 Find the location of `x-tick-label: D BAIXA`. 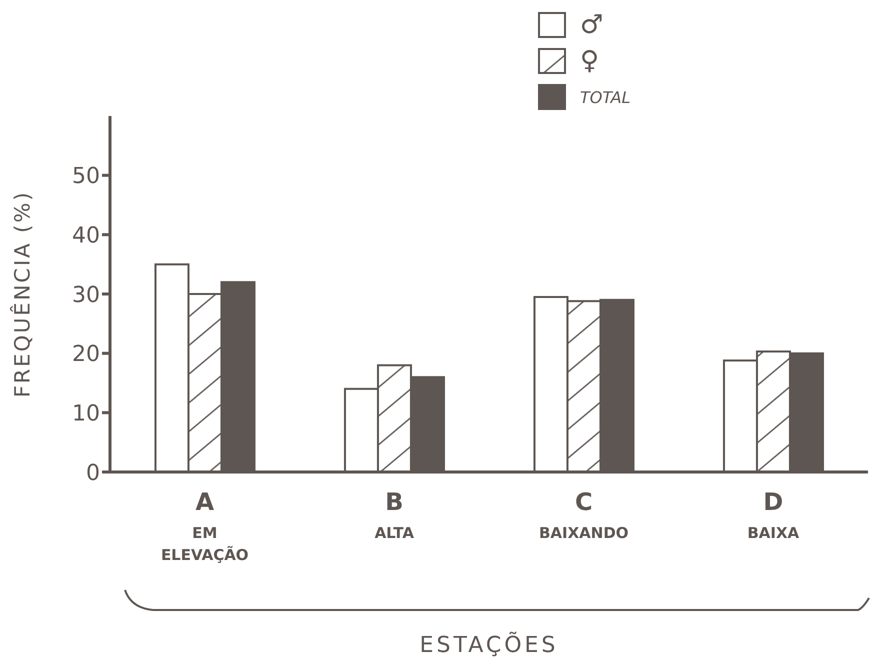

x-tick-label: D BAIXA is located at coordinates (773, 515).